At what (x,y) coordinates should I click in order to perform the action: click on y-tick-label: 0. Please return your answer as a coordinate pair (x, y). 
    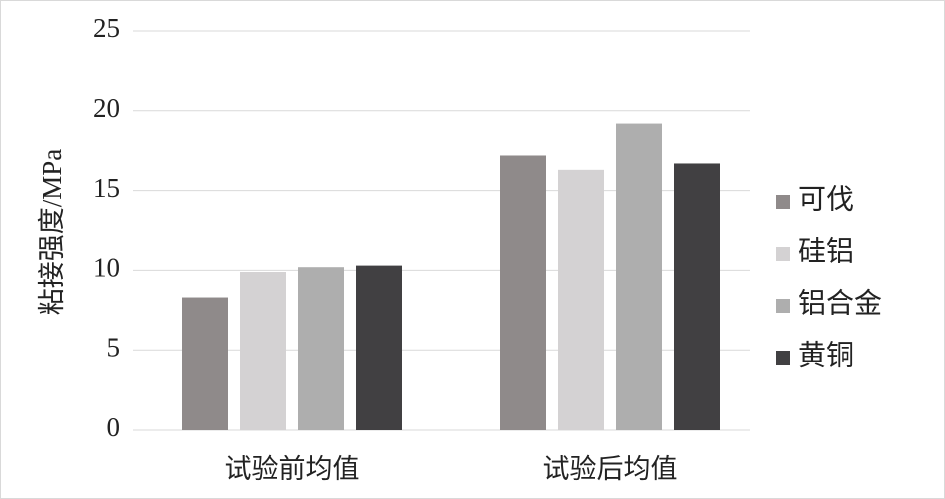
    Looking at the image, I should click on (114, 427).